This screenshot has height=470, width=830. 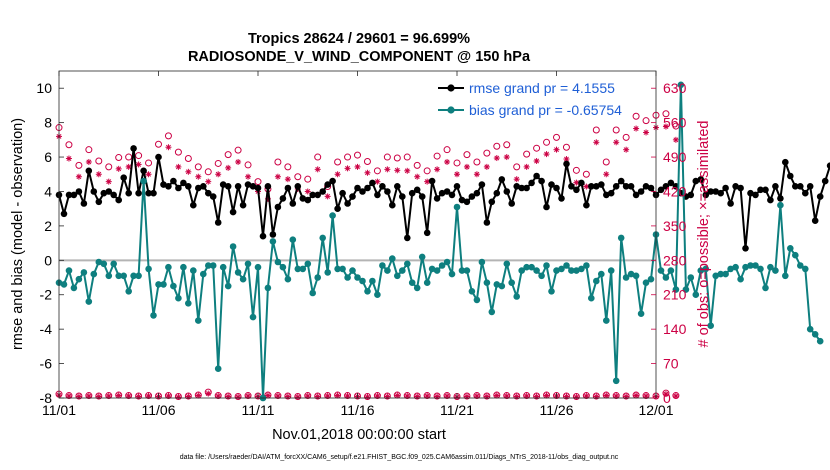 What do you see at coordinates (675, 329) in the screenshot?
I see `y-tick-label-right: 140` at bounding box center [675, 329].